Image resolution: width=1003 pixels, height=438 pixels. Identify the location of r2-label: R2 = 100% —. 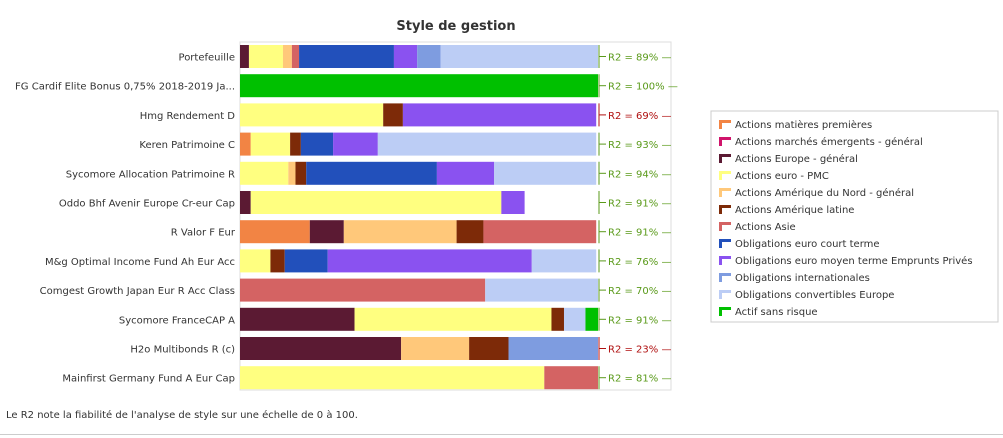
(643, 87).